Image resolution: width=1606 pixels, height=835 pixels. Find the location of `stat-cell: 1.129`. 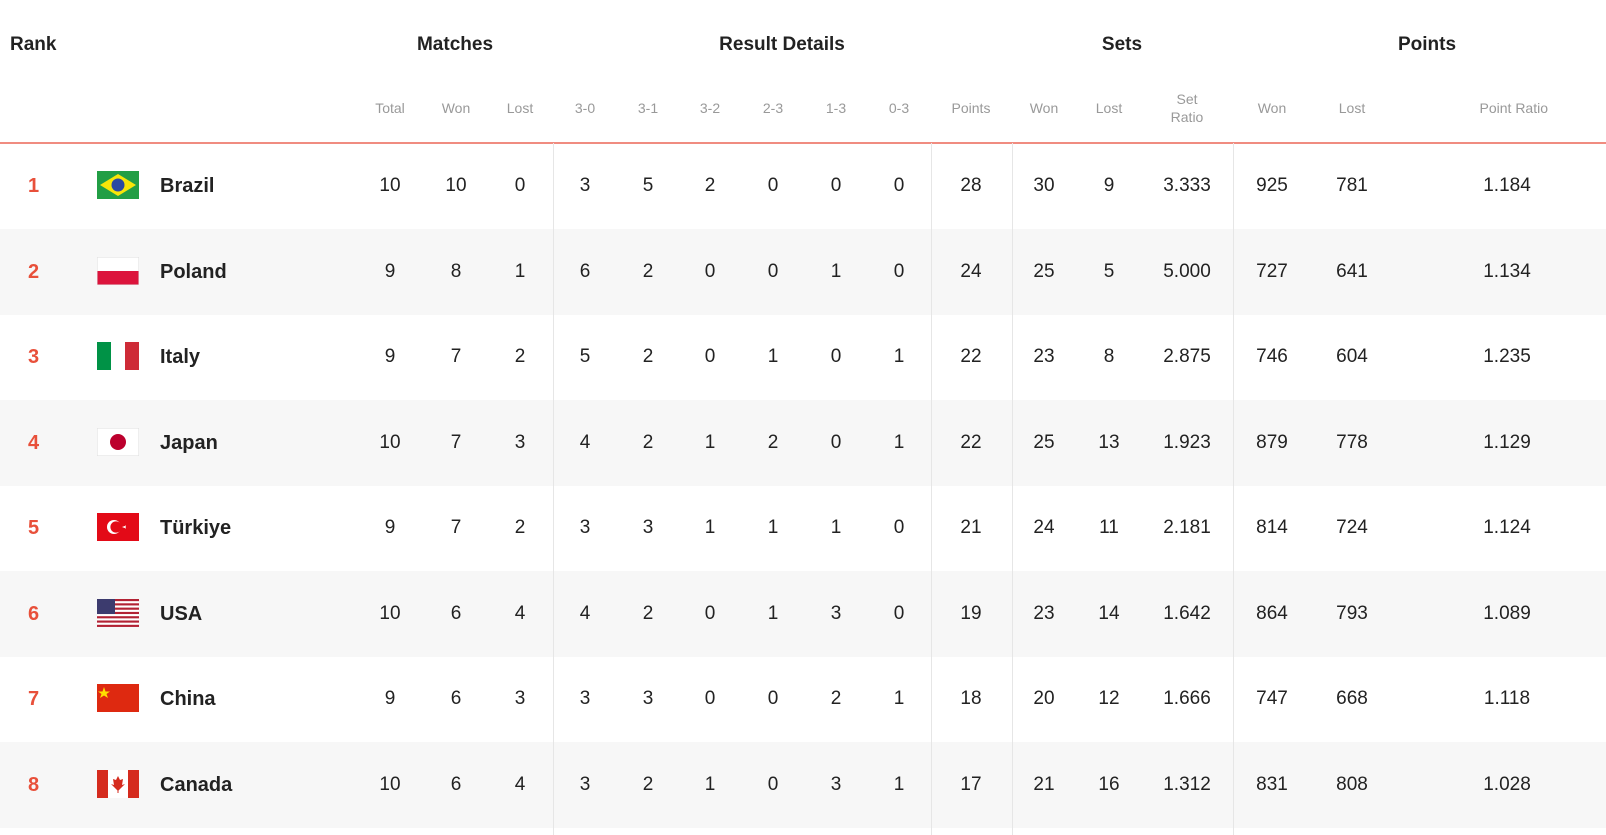

stat-cell: 1.129 is located at coordinates (1507, 442).